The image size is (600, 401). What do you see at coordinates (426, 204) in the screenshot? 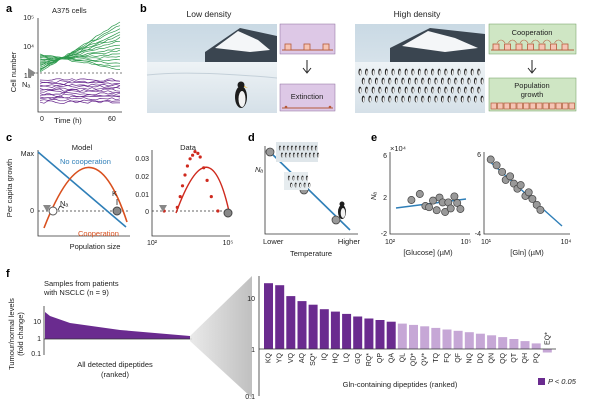
I see `glucose-plot: 6 2 -2 10² 10⁵ [Glucose] (µM)` at bounding box center [426, 204].